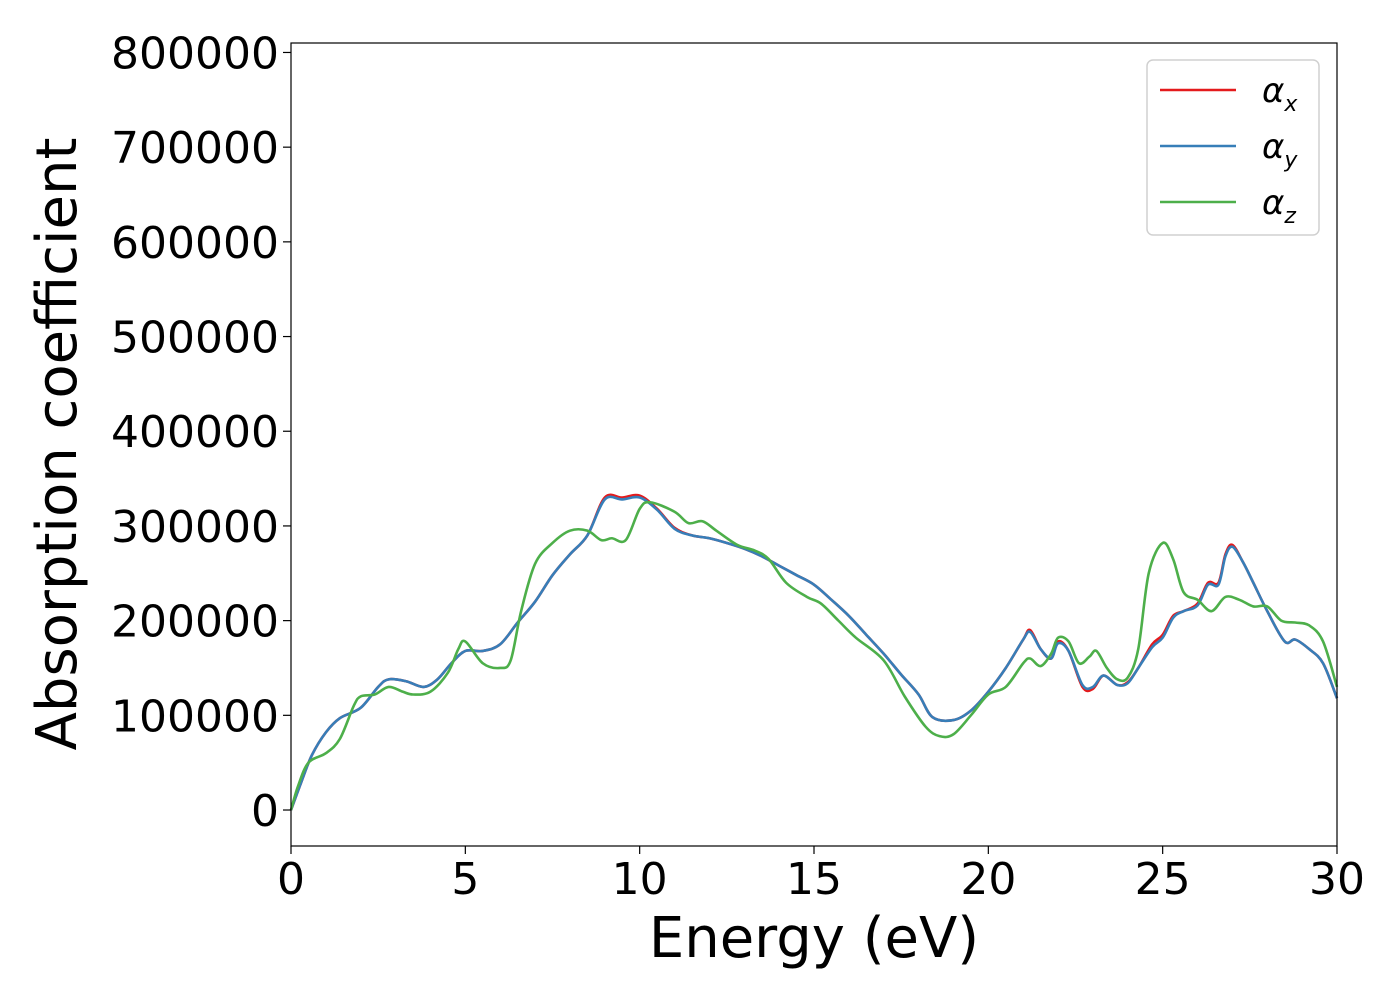  I want to click on y-tick-label: 100000, so click(195, 716).